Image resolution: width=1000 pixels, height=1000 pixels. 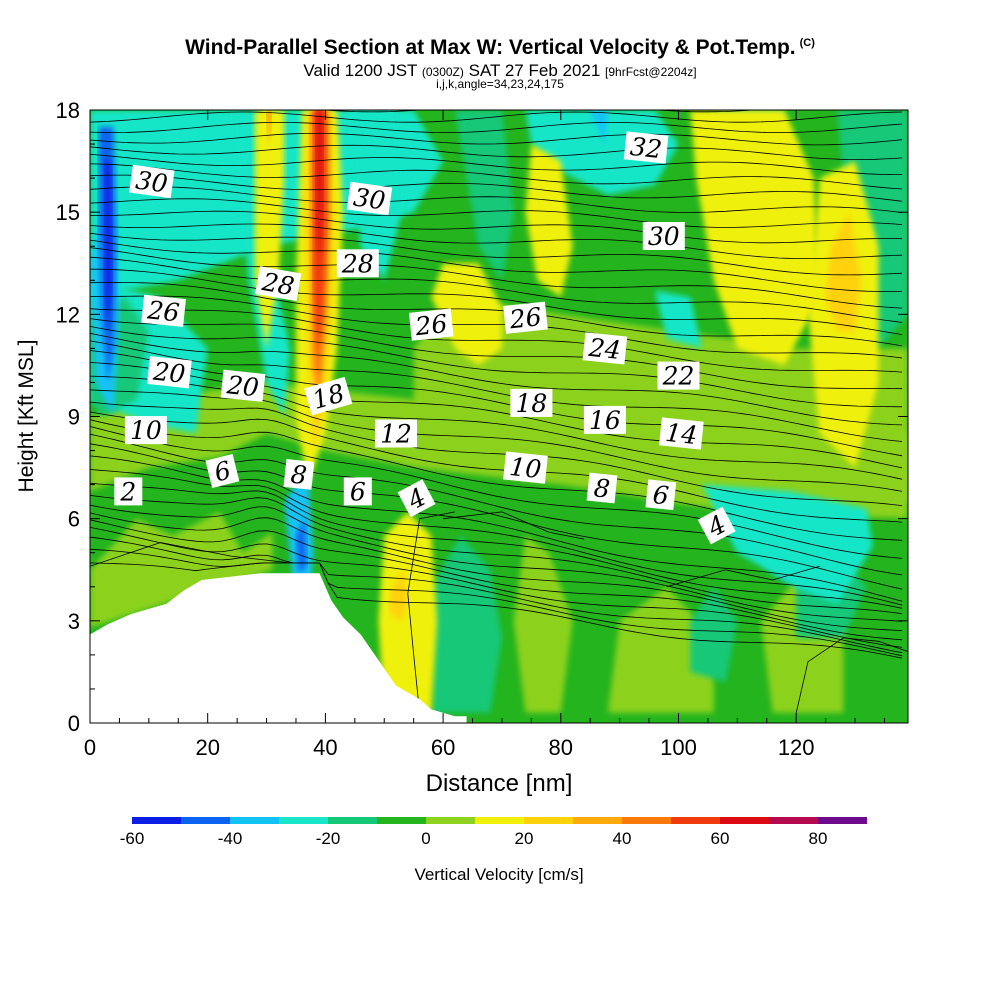 What do you see at coordinates (498, 874) in the screenshot?
I see `colorbar-label: Vertical Velocity [cm/s]` at bounding box center [498, 874].